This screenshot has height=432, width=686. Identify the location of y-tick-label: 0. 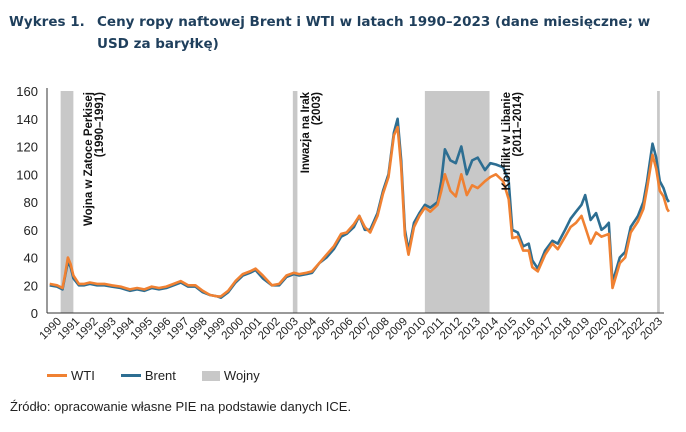
(34, 313).